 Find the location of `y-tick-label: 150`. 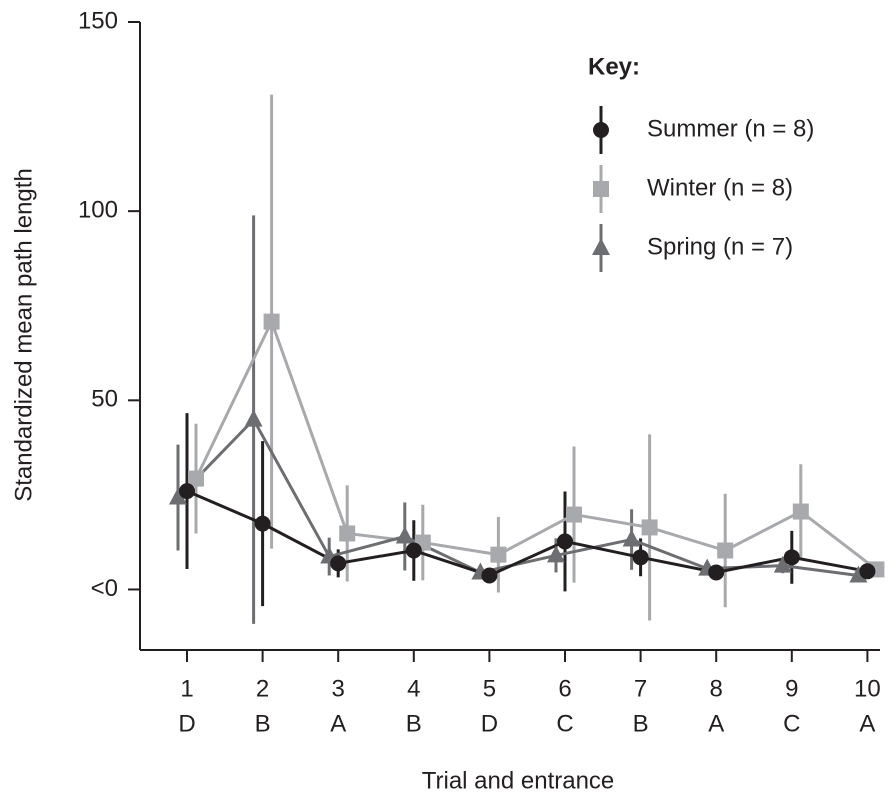

y-tick-label: 150 is located at coordinates (98, 20).